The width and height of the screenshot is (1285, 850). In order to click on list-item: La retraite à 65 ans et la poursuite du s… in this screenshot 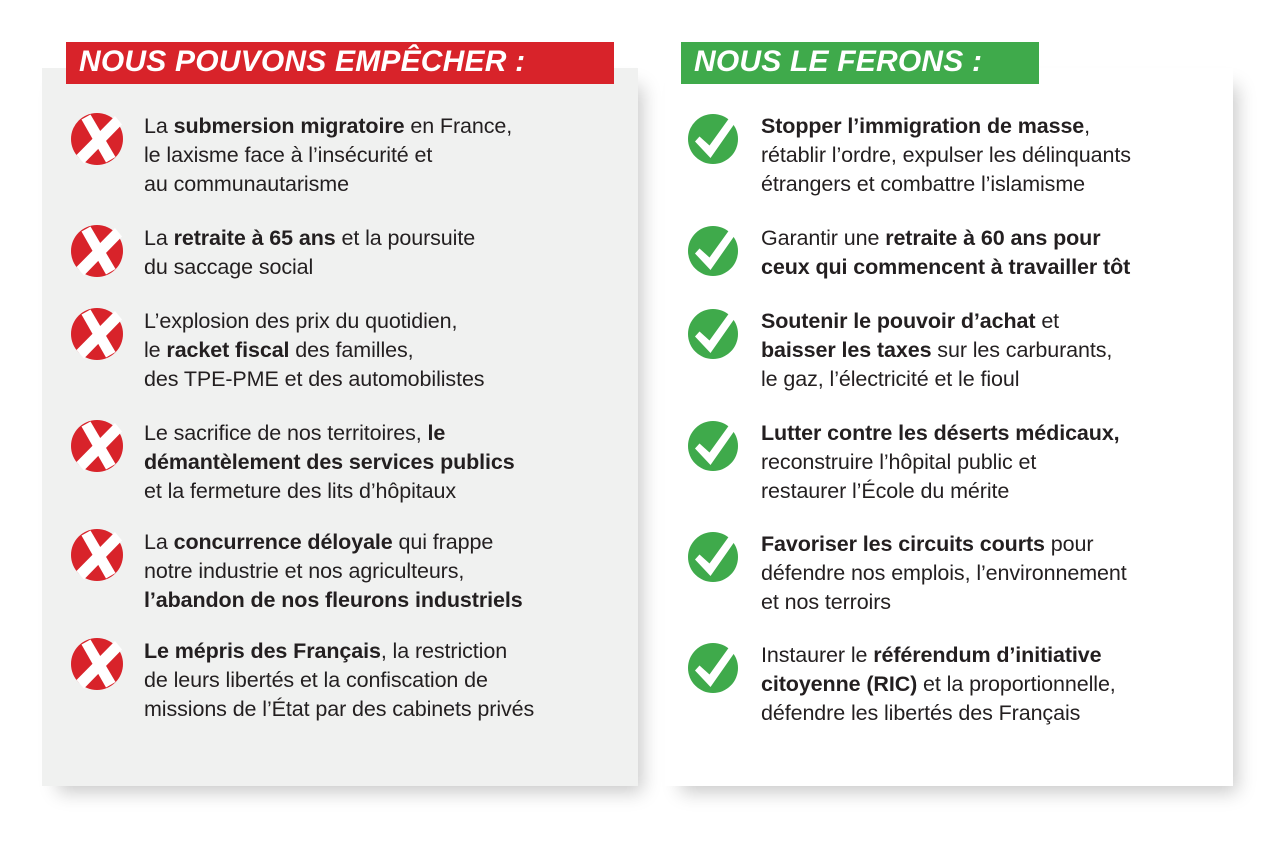, I will do `click(346, 251)`.